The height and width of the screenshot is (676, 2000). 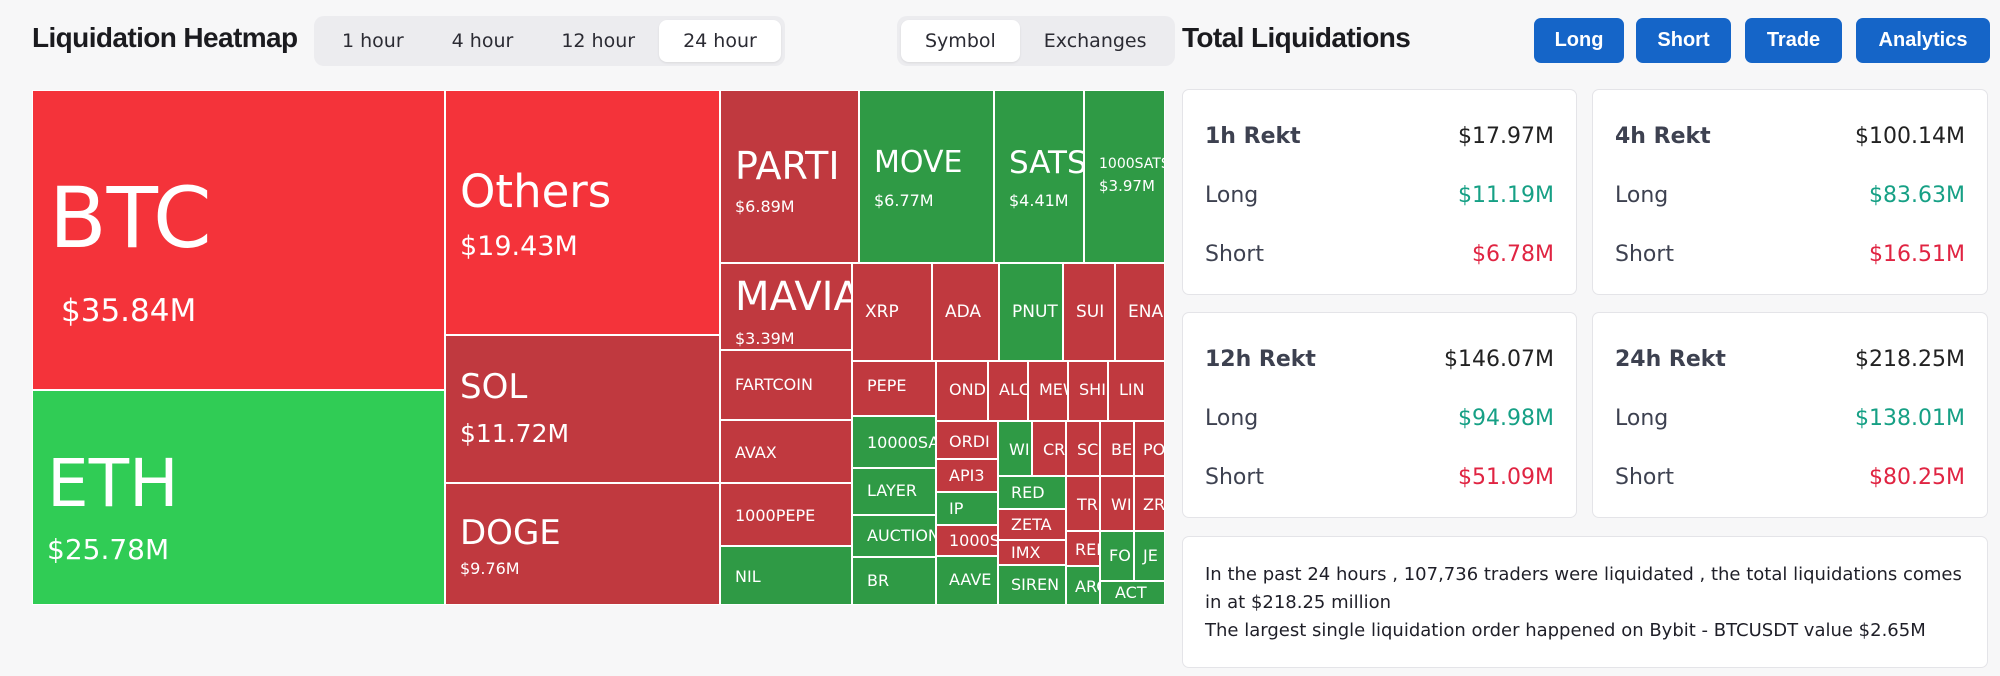 I want to click on trade-button: Trade, so click(x=1793, y=40).